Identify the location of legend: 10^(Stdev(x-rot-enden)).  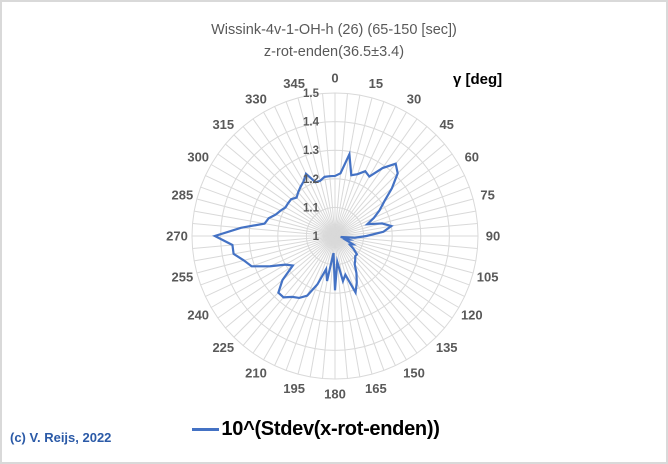
(325, 429).